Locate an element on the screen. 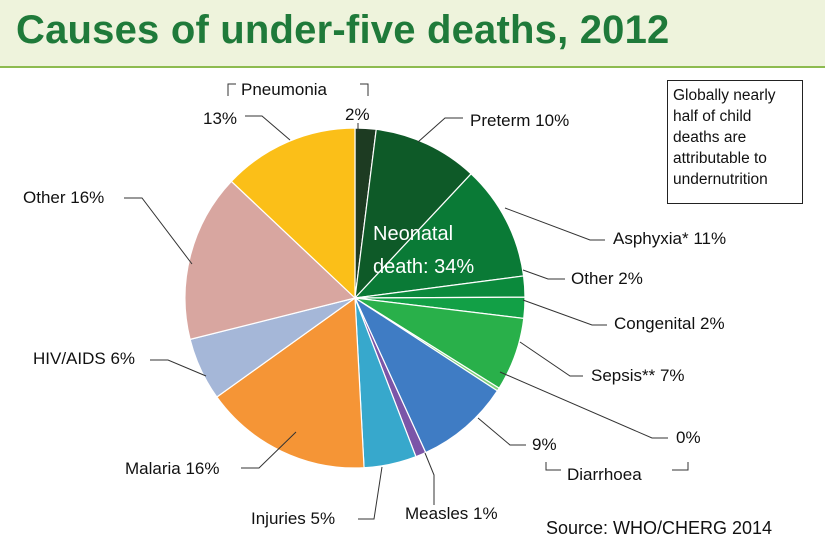 This screenshot has width=825, height=546. pie-slice-asphyxia is located at coordinates (439, 235).